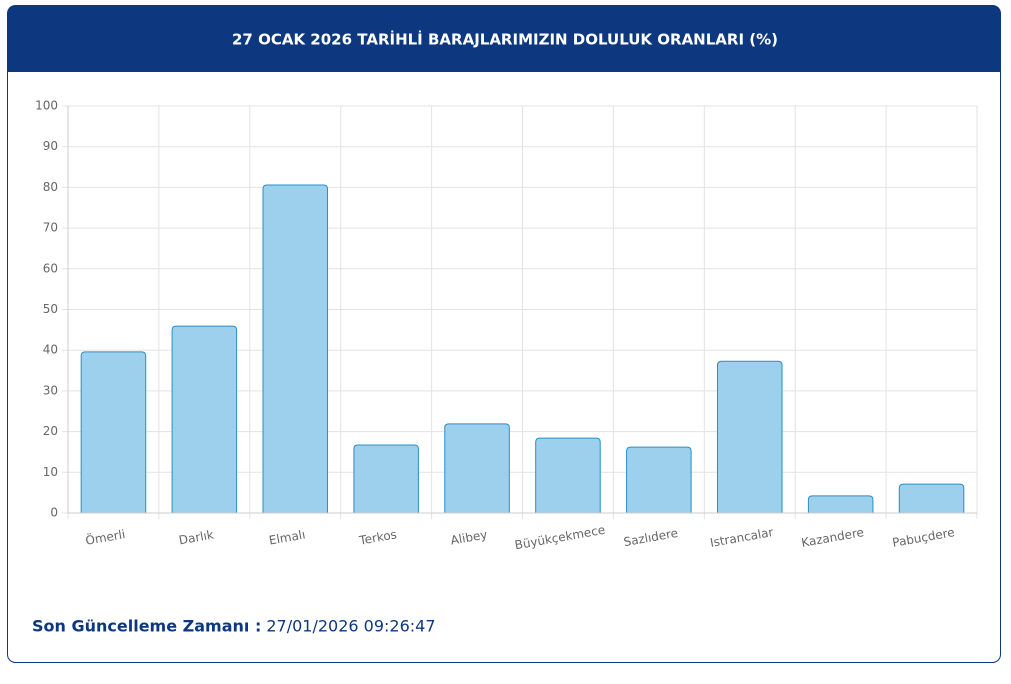 The width and height of the screenshot is (1011, 684). I want to click on y-tick-label: 80, so click(50, 187).